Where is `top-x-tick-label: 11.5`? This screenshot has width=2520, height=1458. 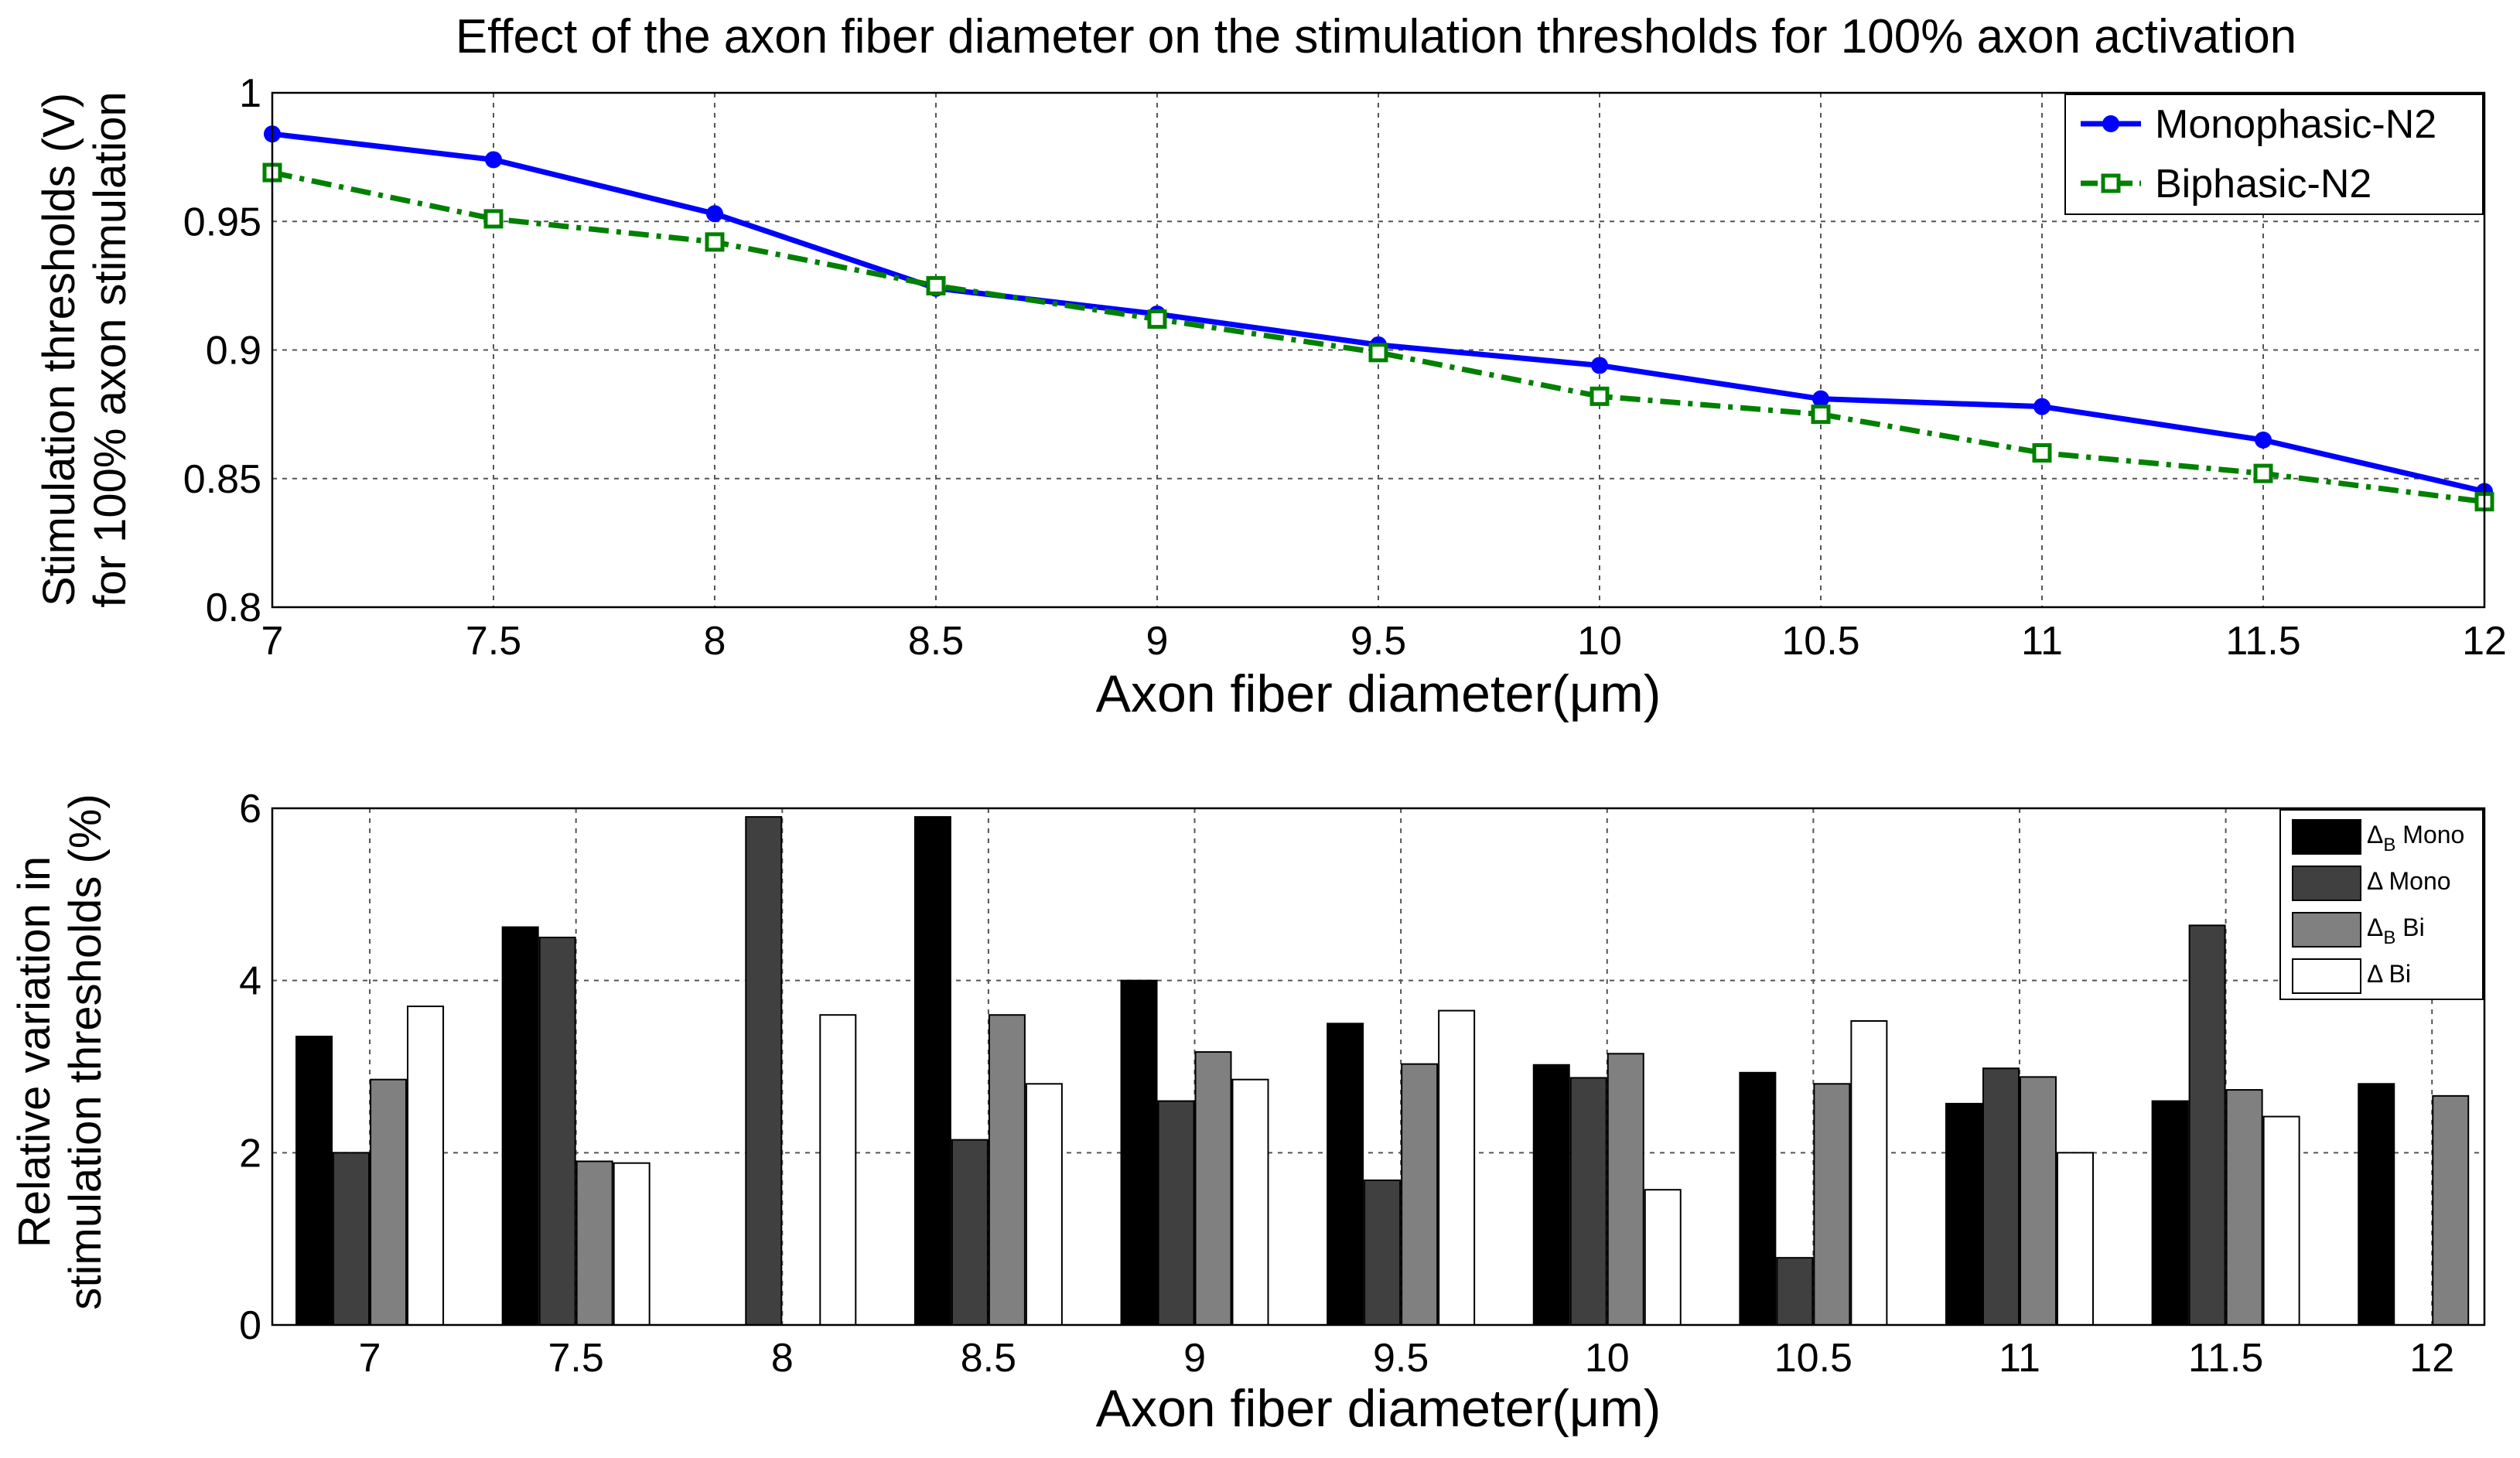
top-x-tick-label: 11.5 is located at coordinates (2262, 642).